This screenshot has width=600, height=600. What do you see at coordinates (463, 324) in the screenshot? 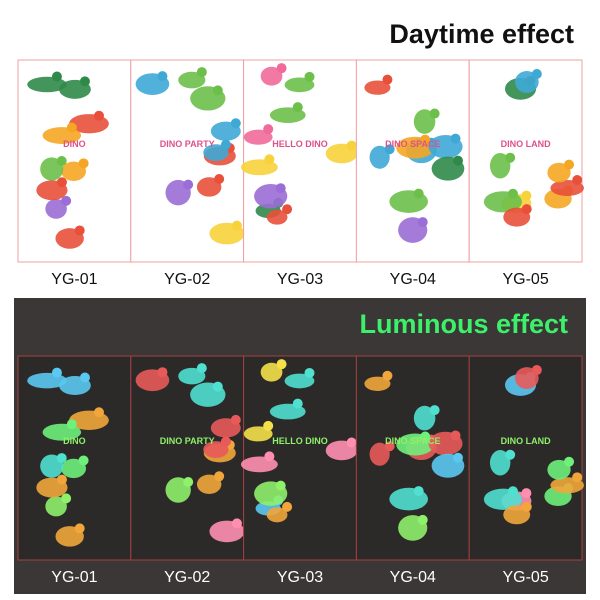
I see `luminous-title: Luminous effect` at bounding box center [463, 324].